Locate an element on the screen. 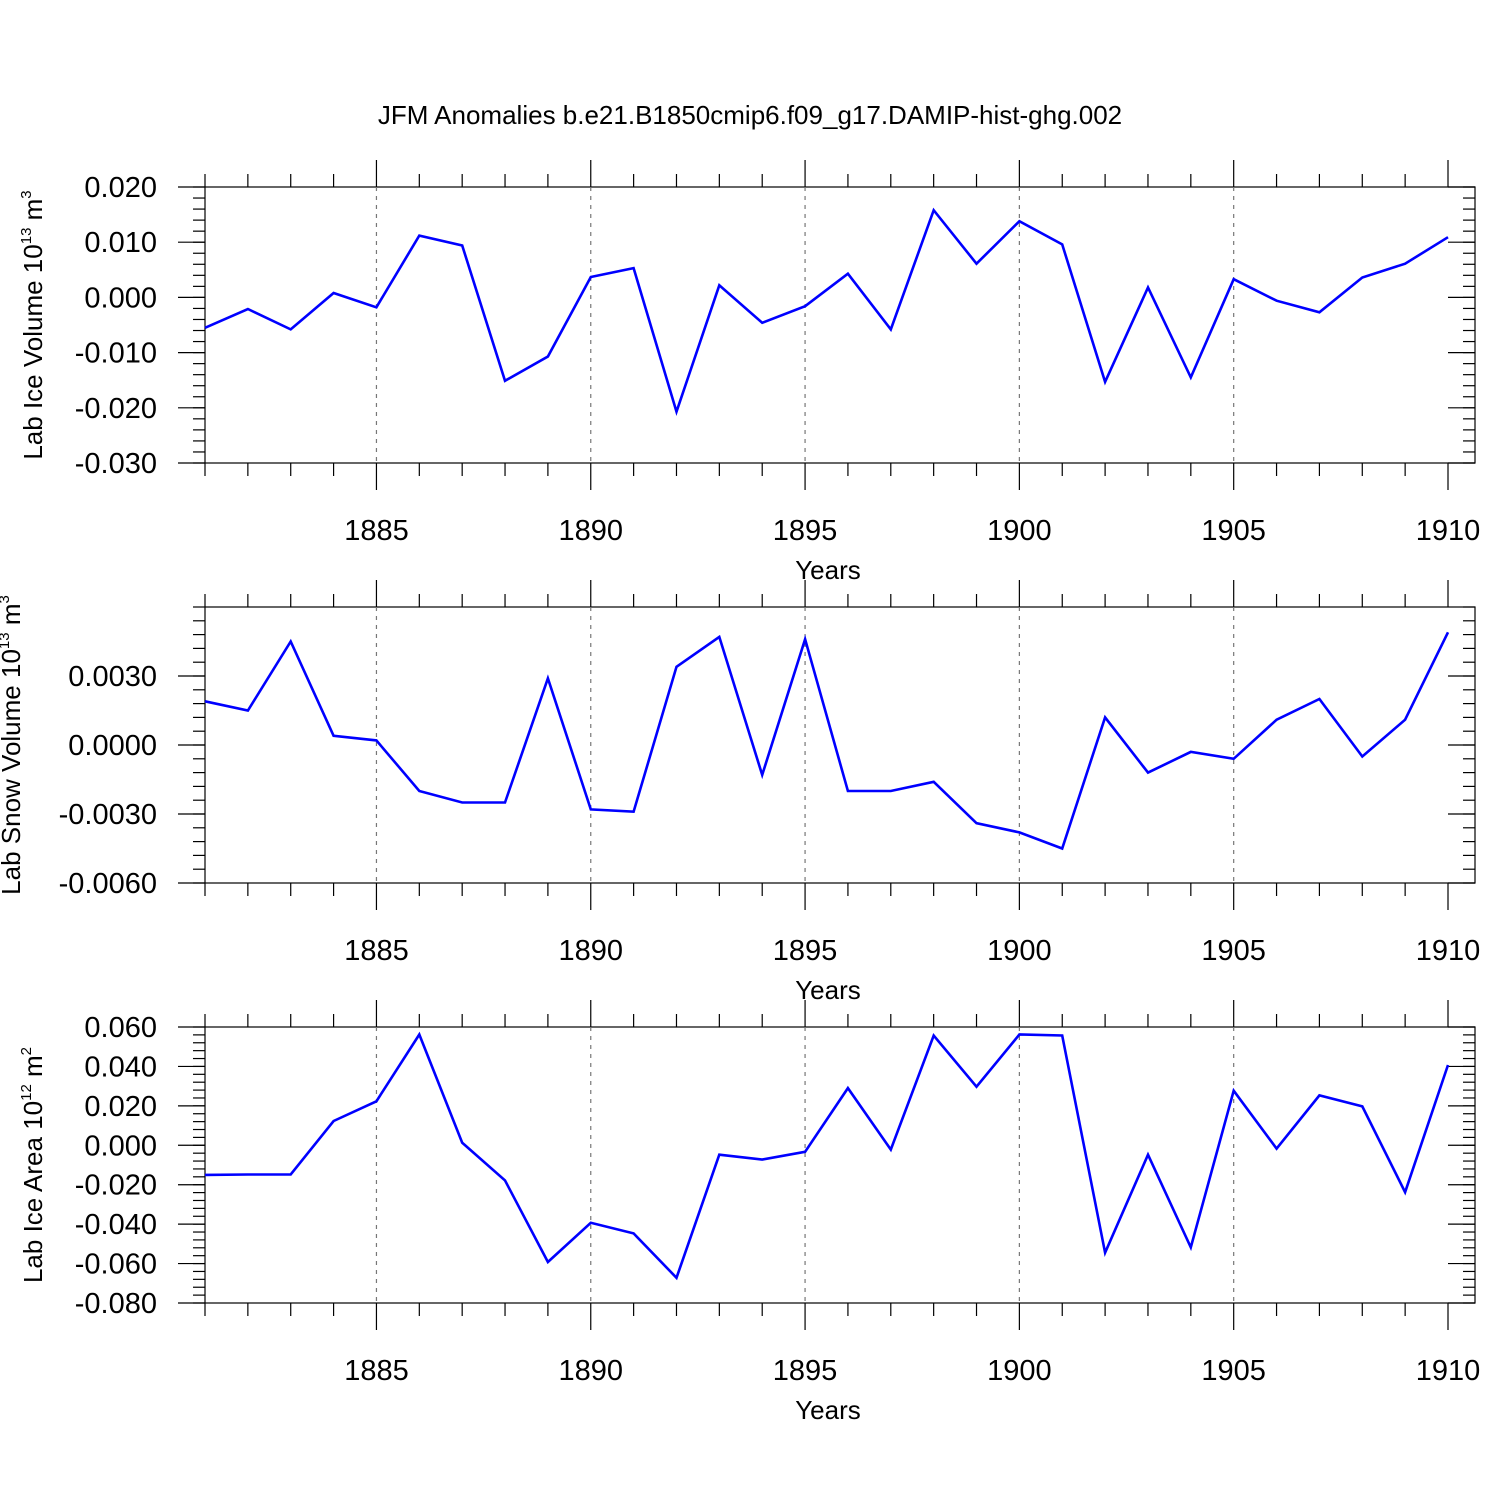 Image resolution: width=1500 pixels, height=1500 pixels. y-tick-label: -0.080 is located at coordinates (116, 1304).